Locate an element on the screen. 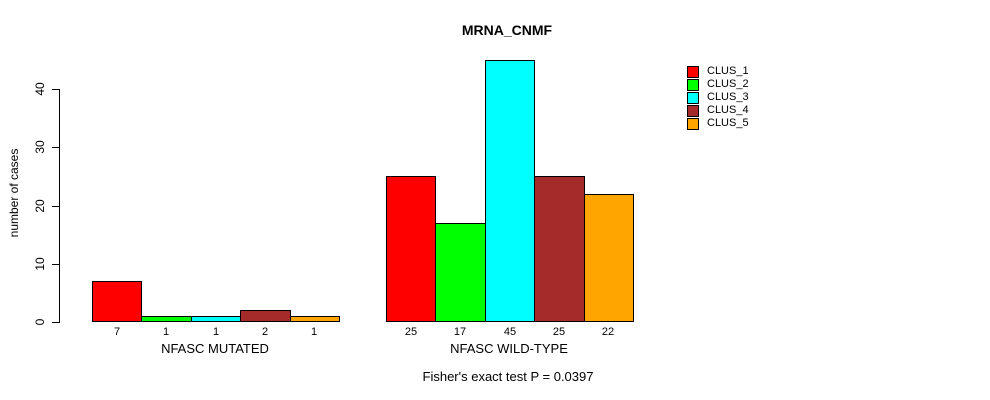 Image resolution: width=990 pixels, height=400 pixels. y-axis-tick-label: 20 is located at coordinates (40, 206).